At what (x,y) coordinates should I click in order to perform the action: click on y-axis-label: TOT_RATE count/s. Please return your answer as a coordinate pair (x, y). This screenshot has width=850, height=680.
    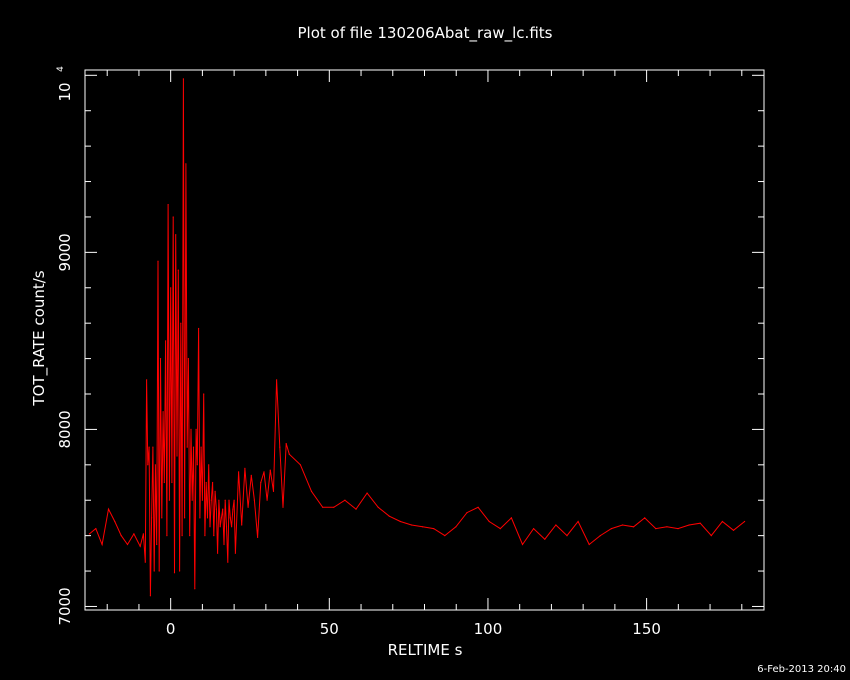
    Looking at the image, I should click on (39, 338).